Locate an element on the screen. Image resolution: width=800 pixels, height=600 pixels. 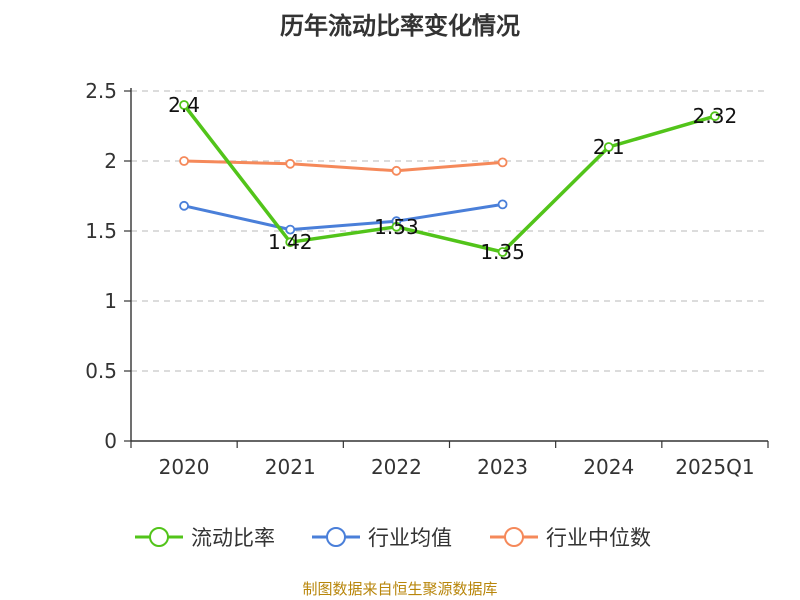
y-tick-label: 0.5 is located at coordinates (101, 371).